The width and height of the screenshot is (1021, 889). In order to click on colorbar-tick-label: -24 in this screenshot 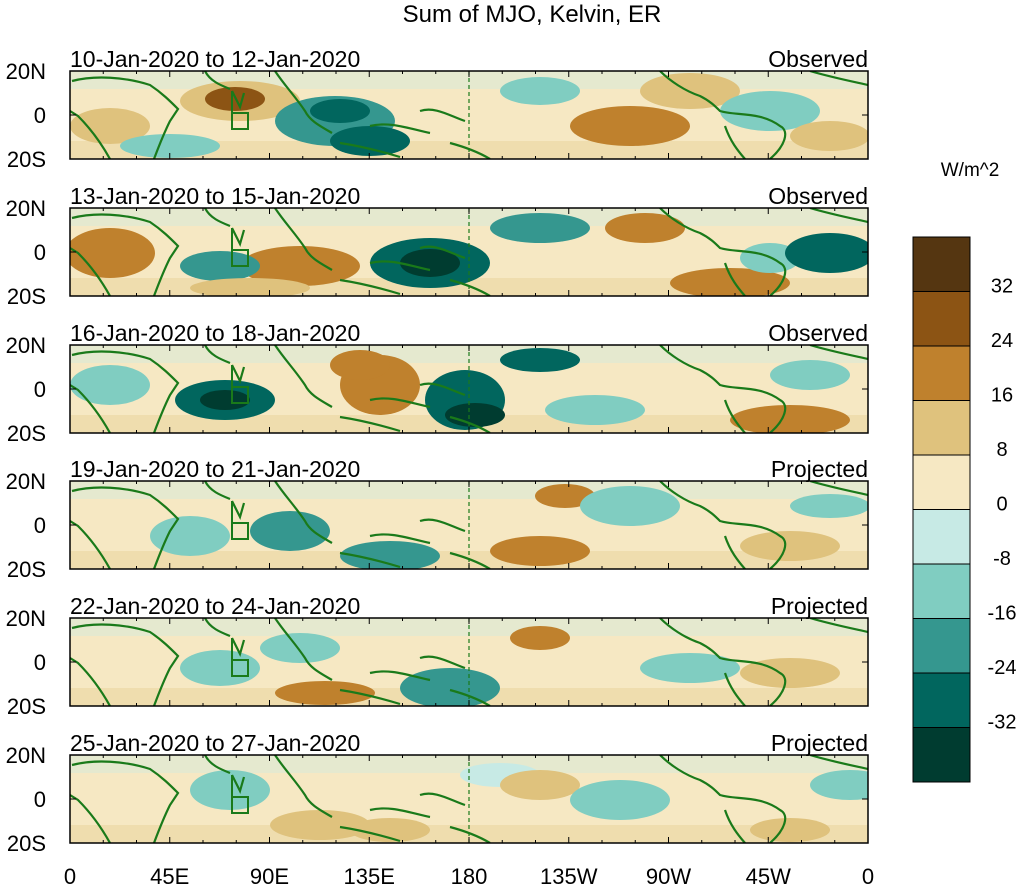, I will do `click(1002, 668)`.